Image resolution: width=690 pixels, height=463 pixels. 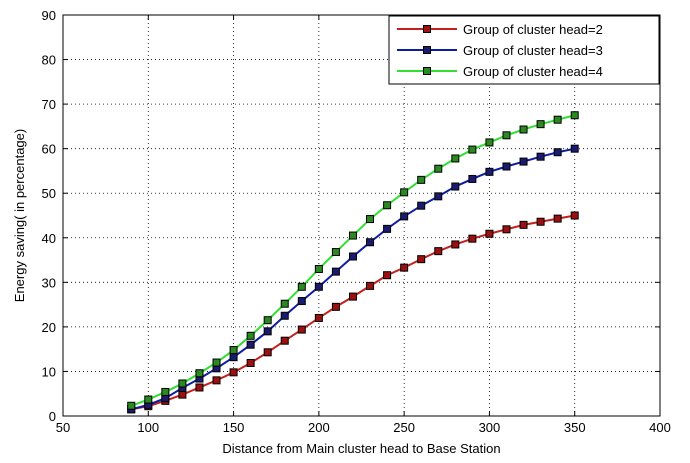 I want to click on legend-label: Group of cluster head=3, so click(x=533, y=50).